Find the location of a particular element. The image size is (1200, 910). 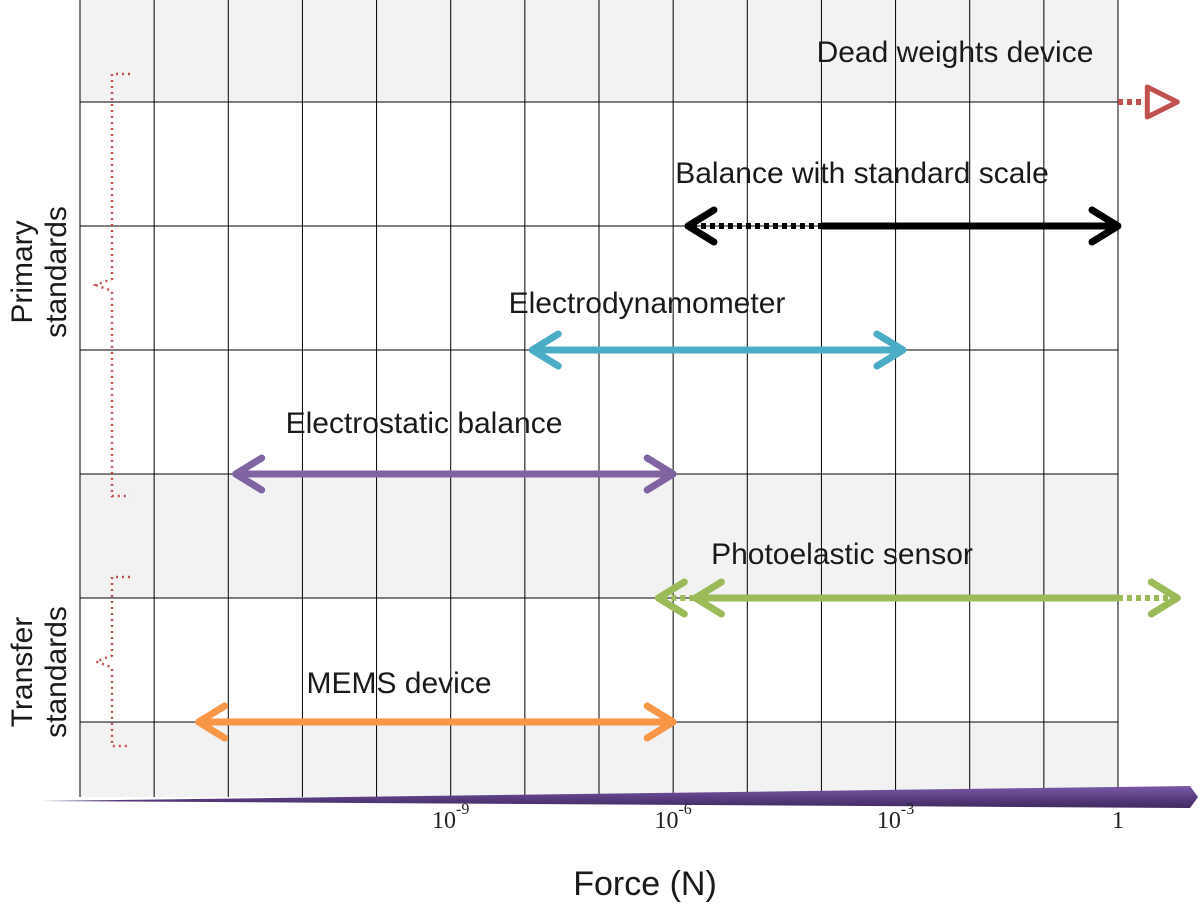

group-brackets is located at coordinates (111, 410).